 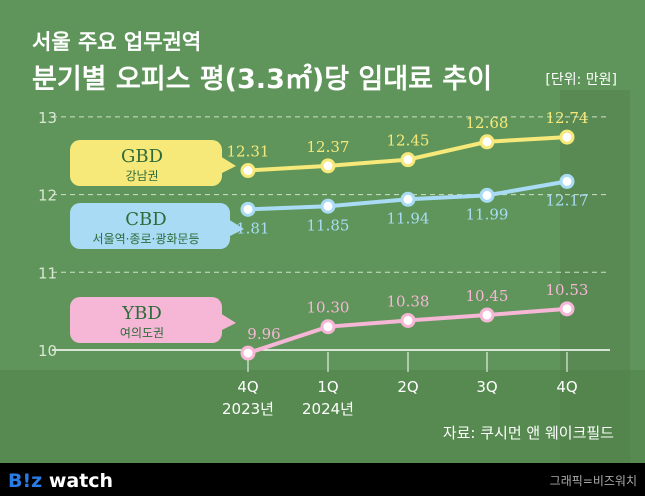 I want to click on gbd-legend-name: GBD, so click(x=142, y=156).